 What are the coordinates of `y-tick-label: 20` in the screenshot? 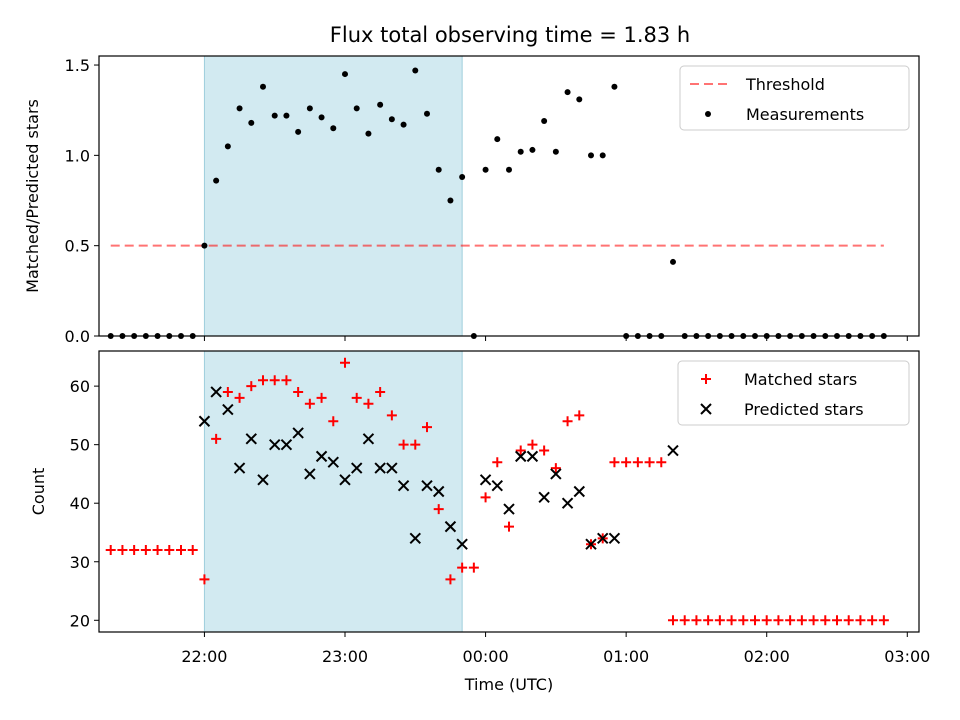 It's located at (80, 620).